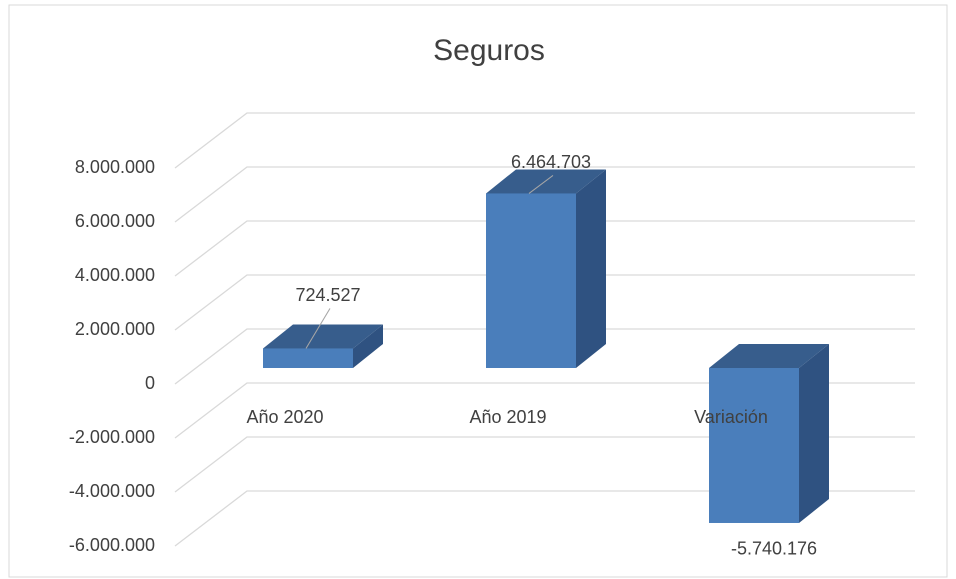  Describe the element at coordinates (115, 167) in the screenshot. I see `y-tick-label: 8.000.000` at that location.